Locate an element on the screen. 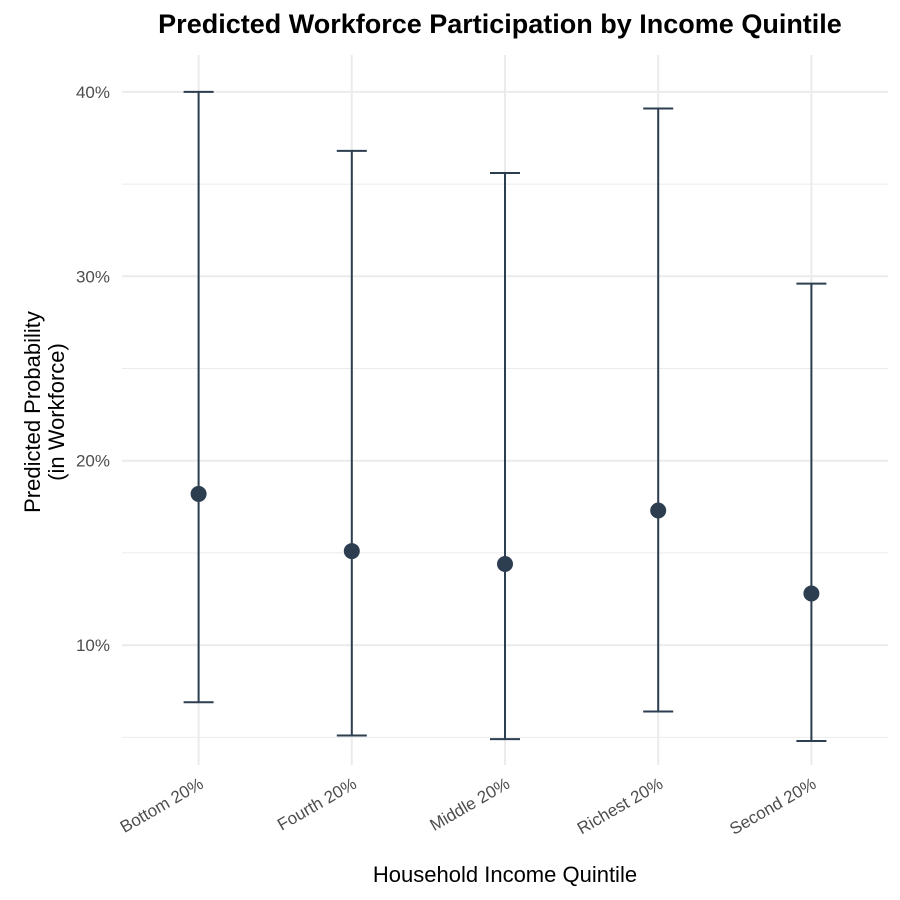  x-tick-label: Bottom 20% is located at coordinates (162, 805).